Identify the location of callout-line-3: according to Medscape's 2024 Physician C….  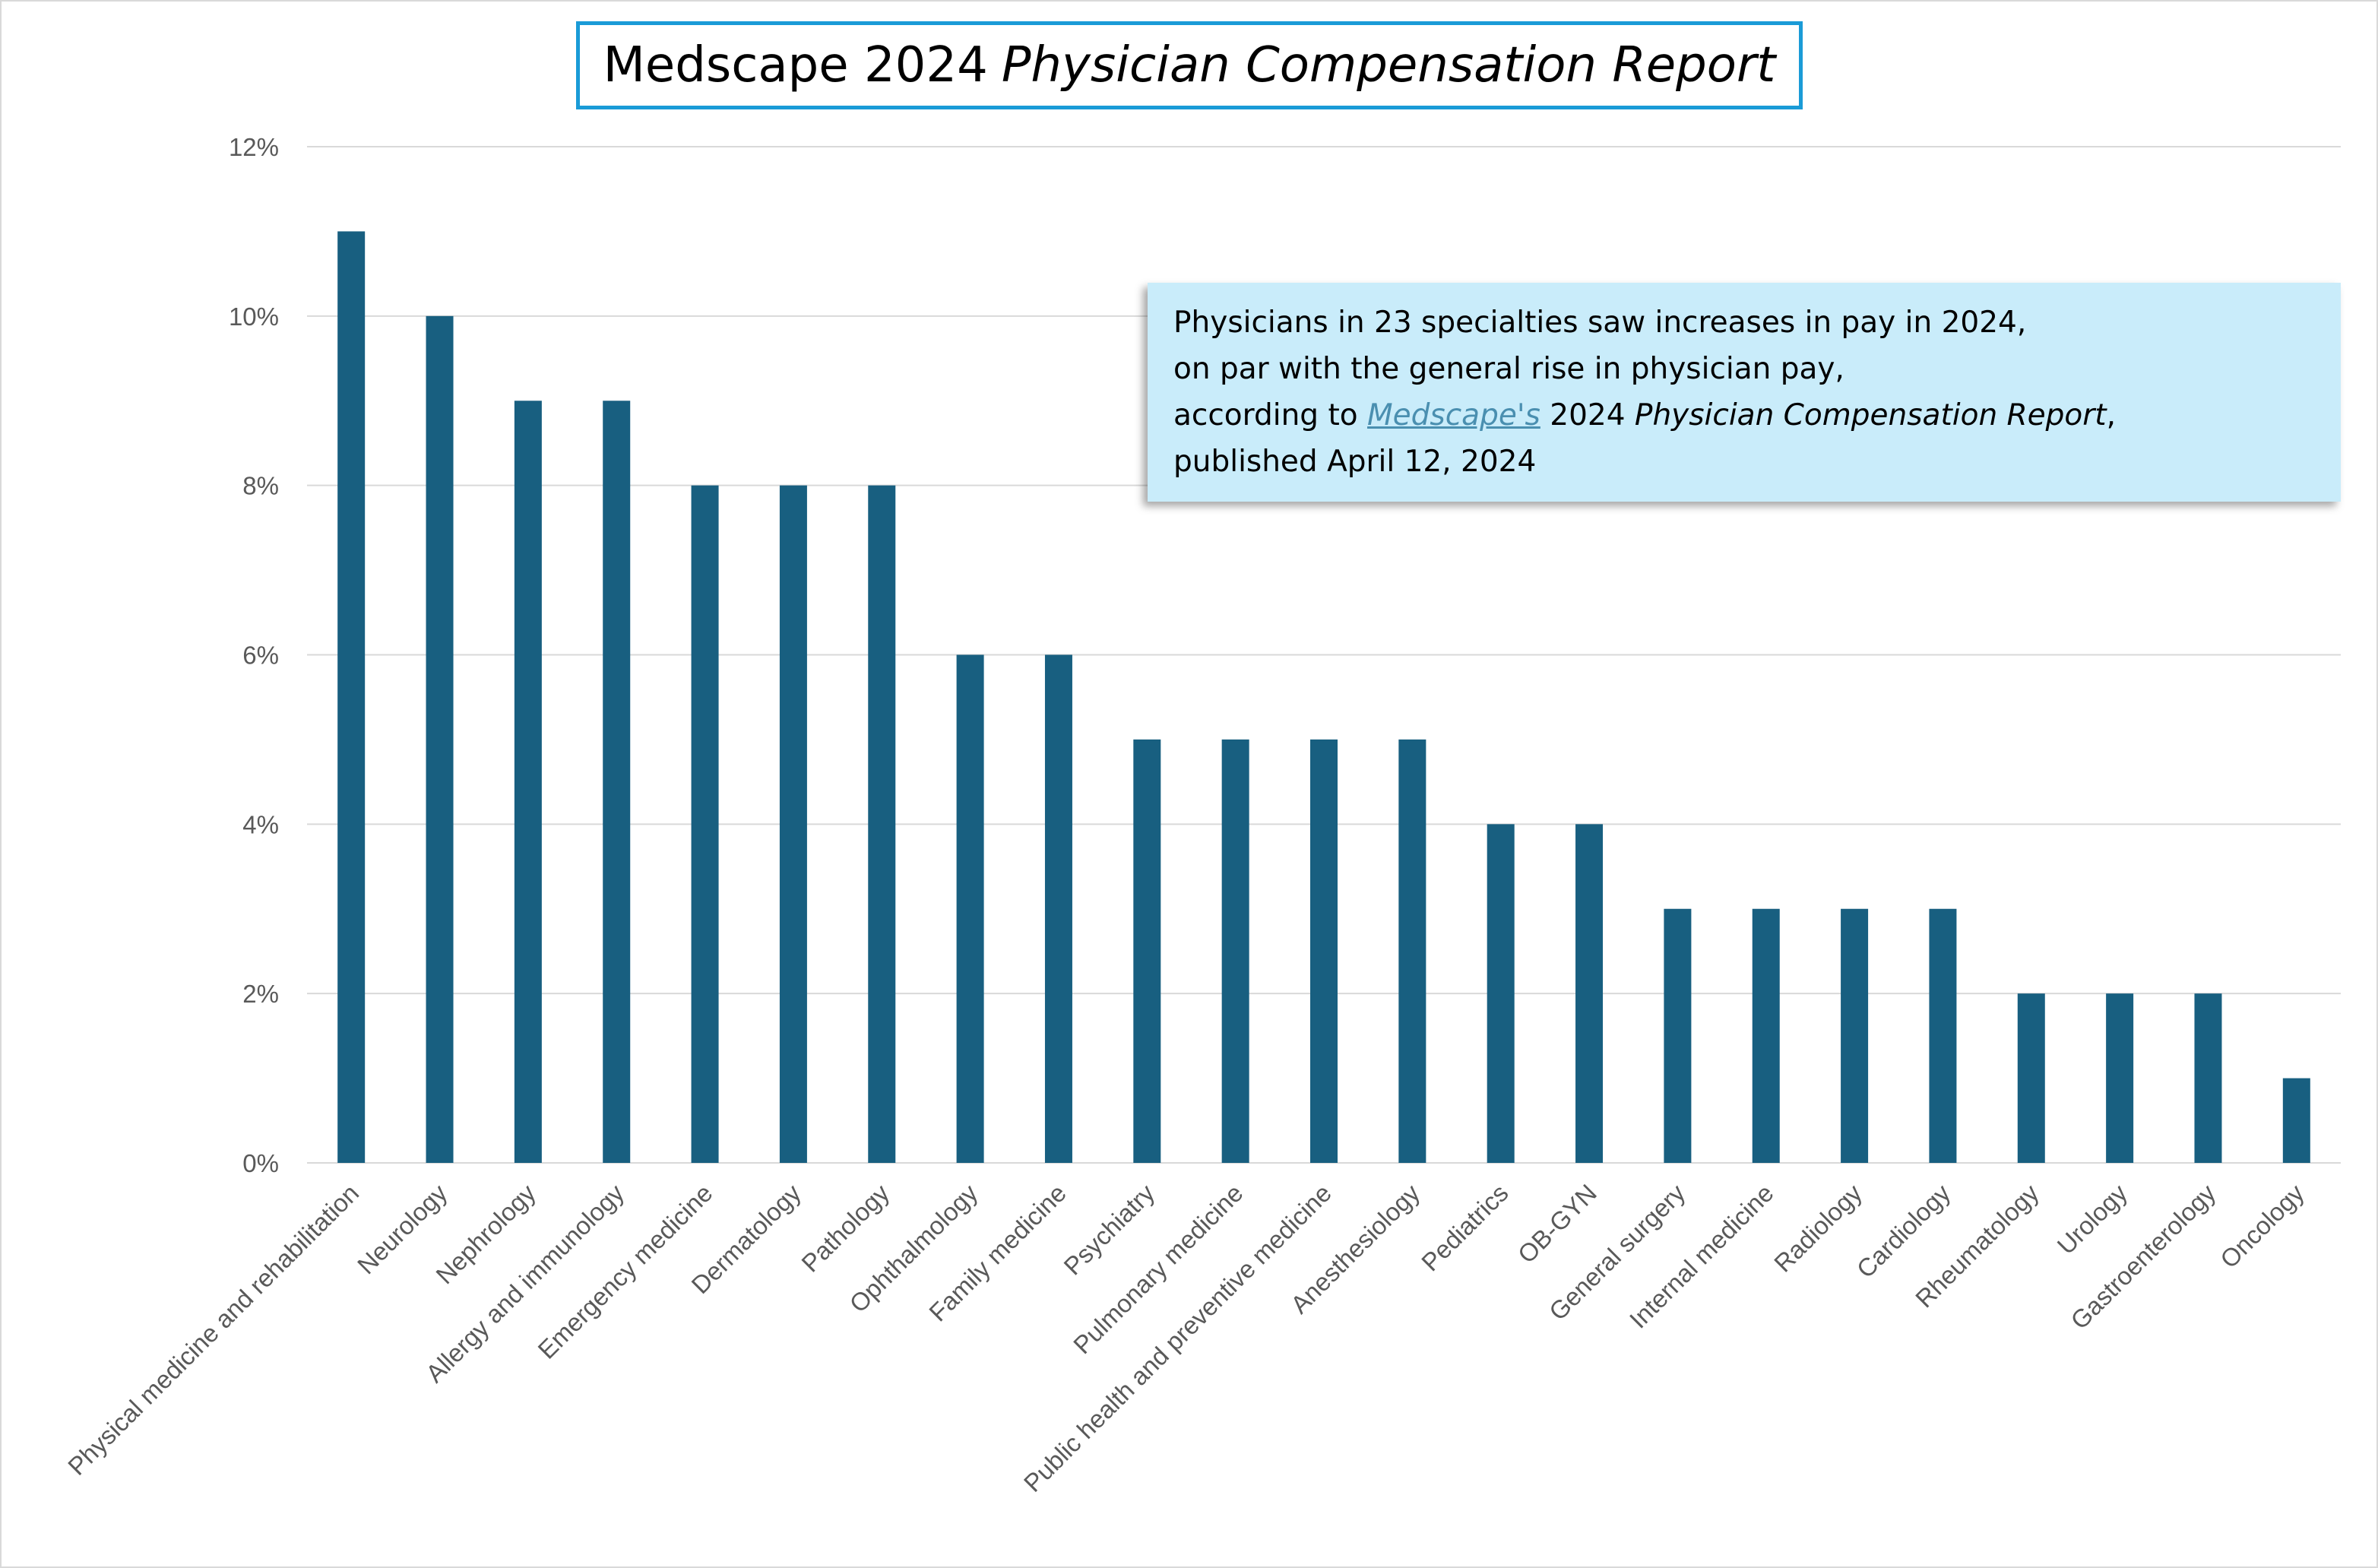
(1744, 415).